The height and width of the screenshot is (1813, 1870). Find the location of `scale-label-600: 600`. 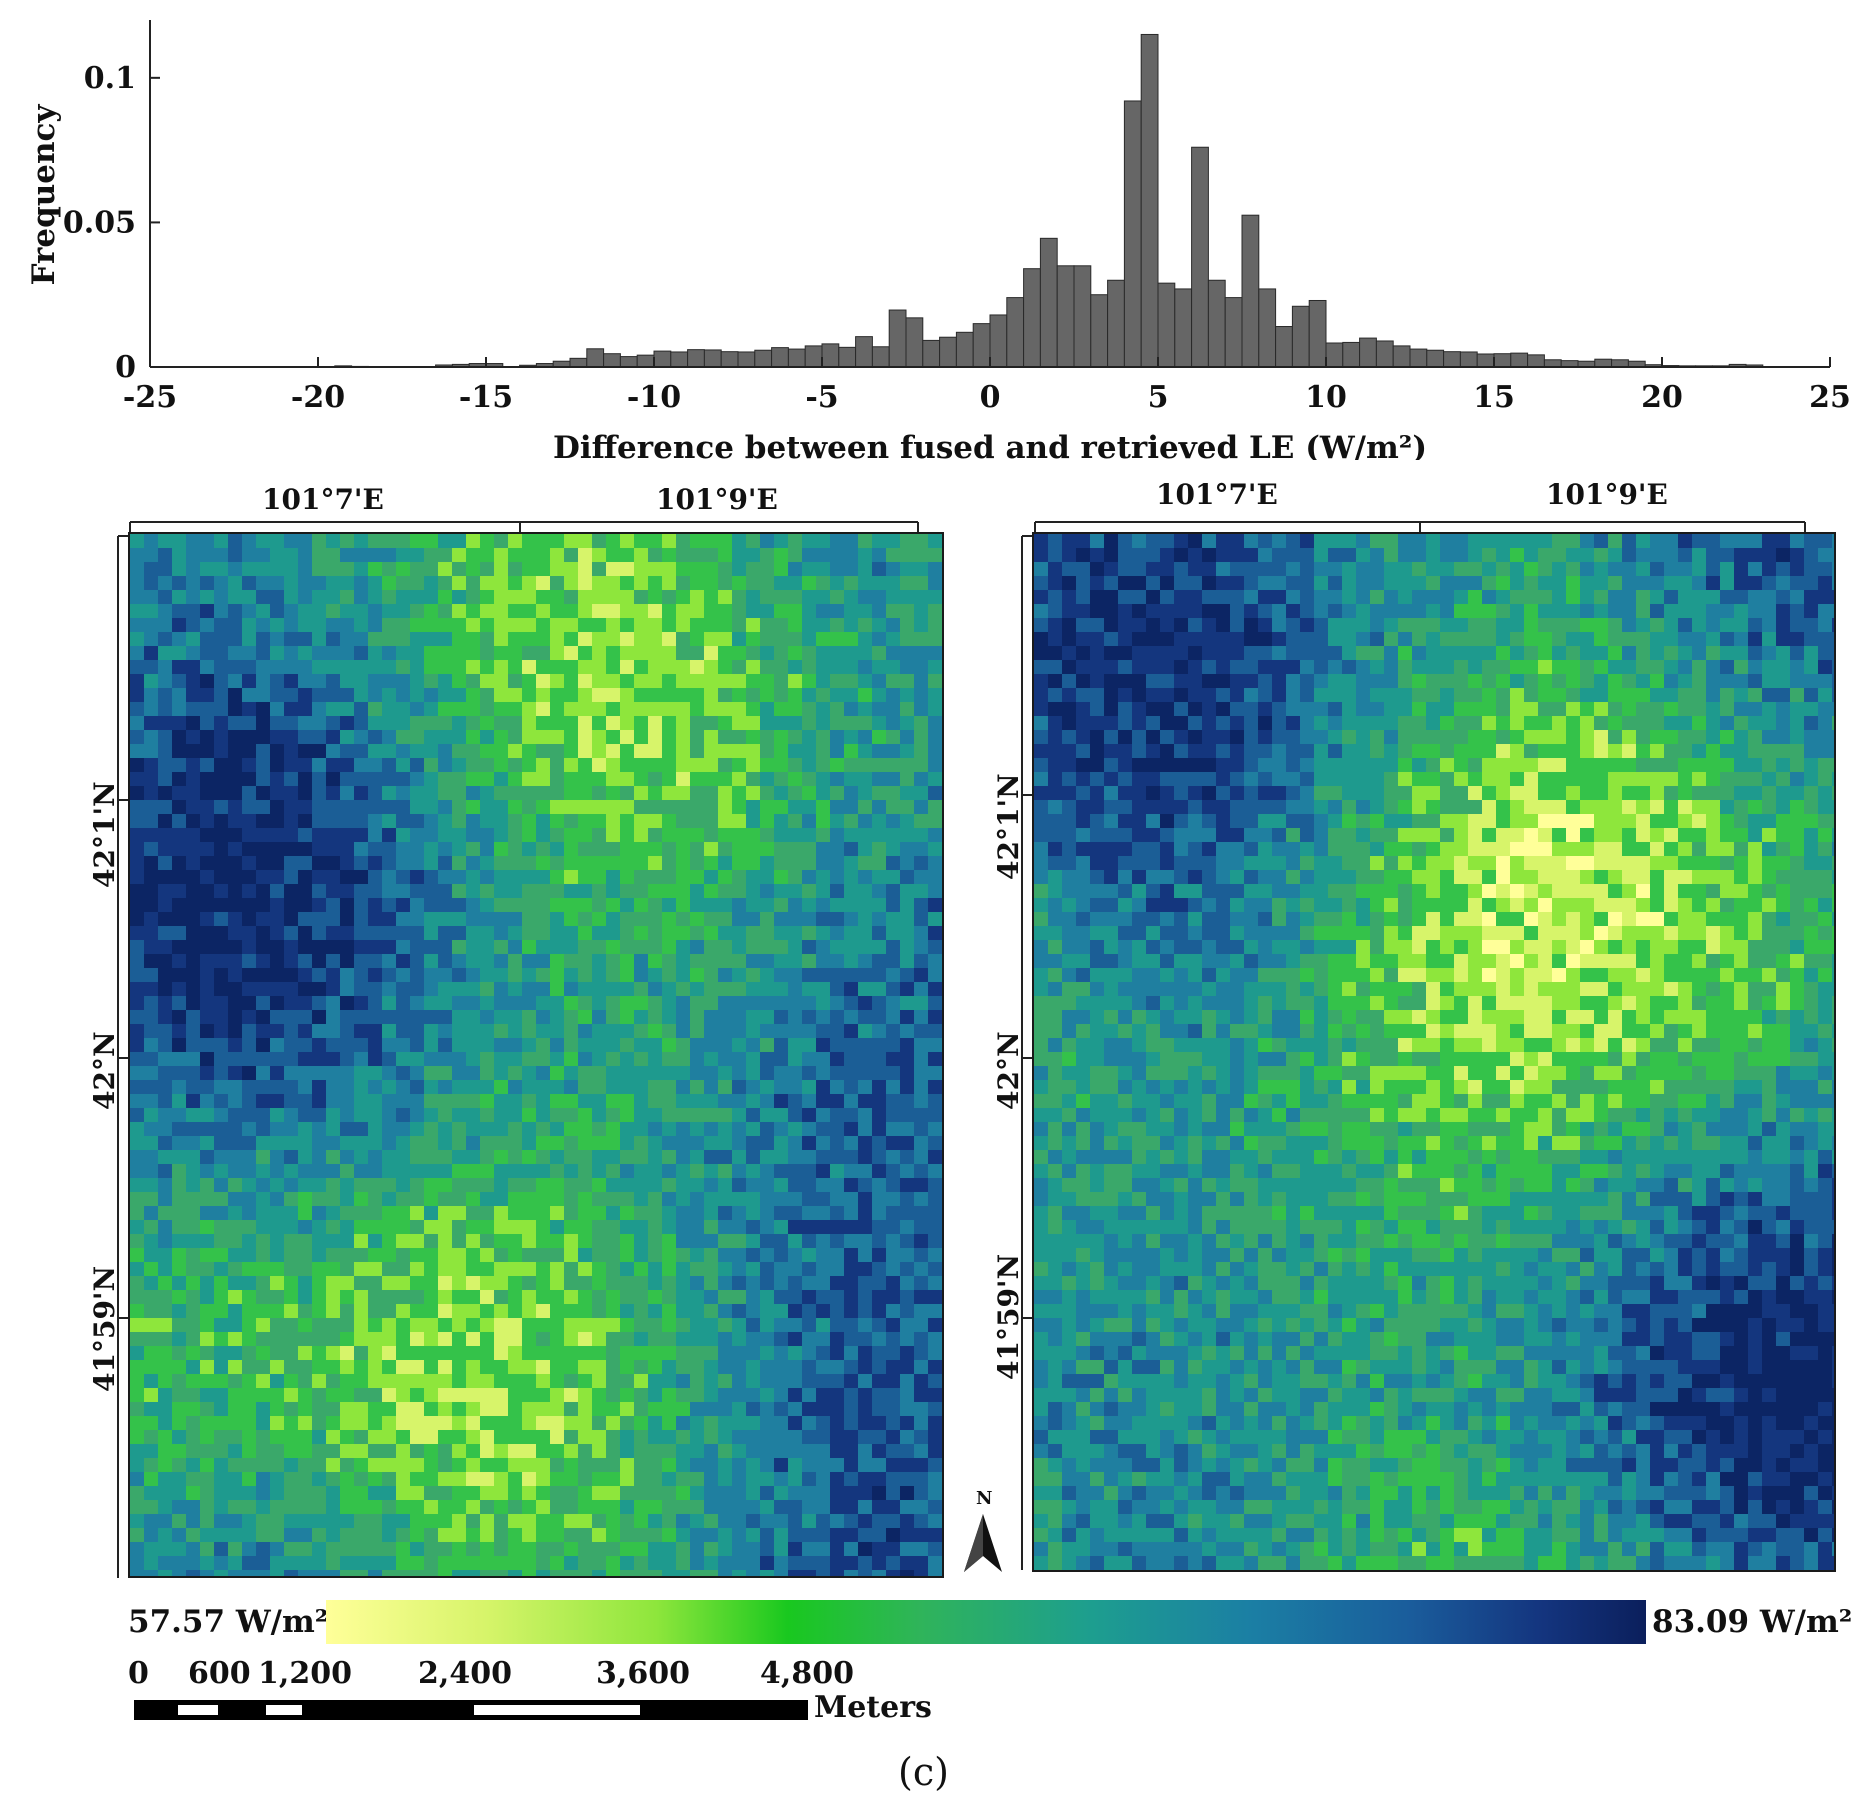

scale-label-600: 600 is located at coordinates (219, 1673).